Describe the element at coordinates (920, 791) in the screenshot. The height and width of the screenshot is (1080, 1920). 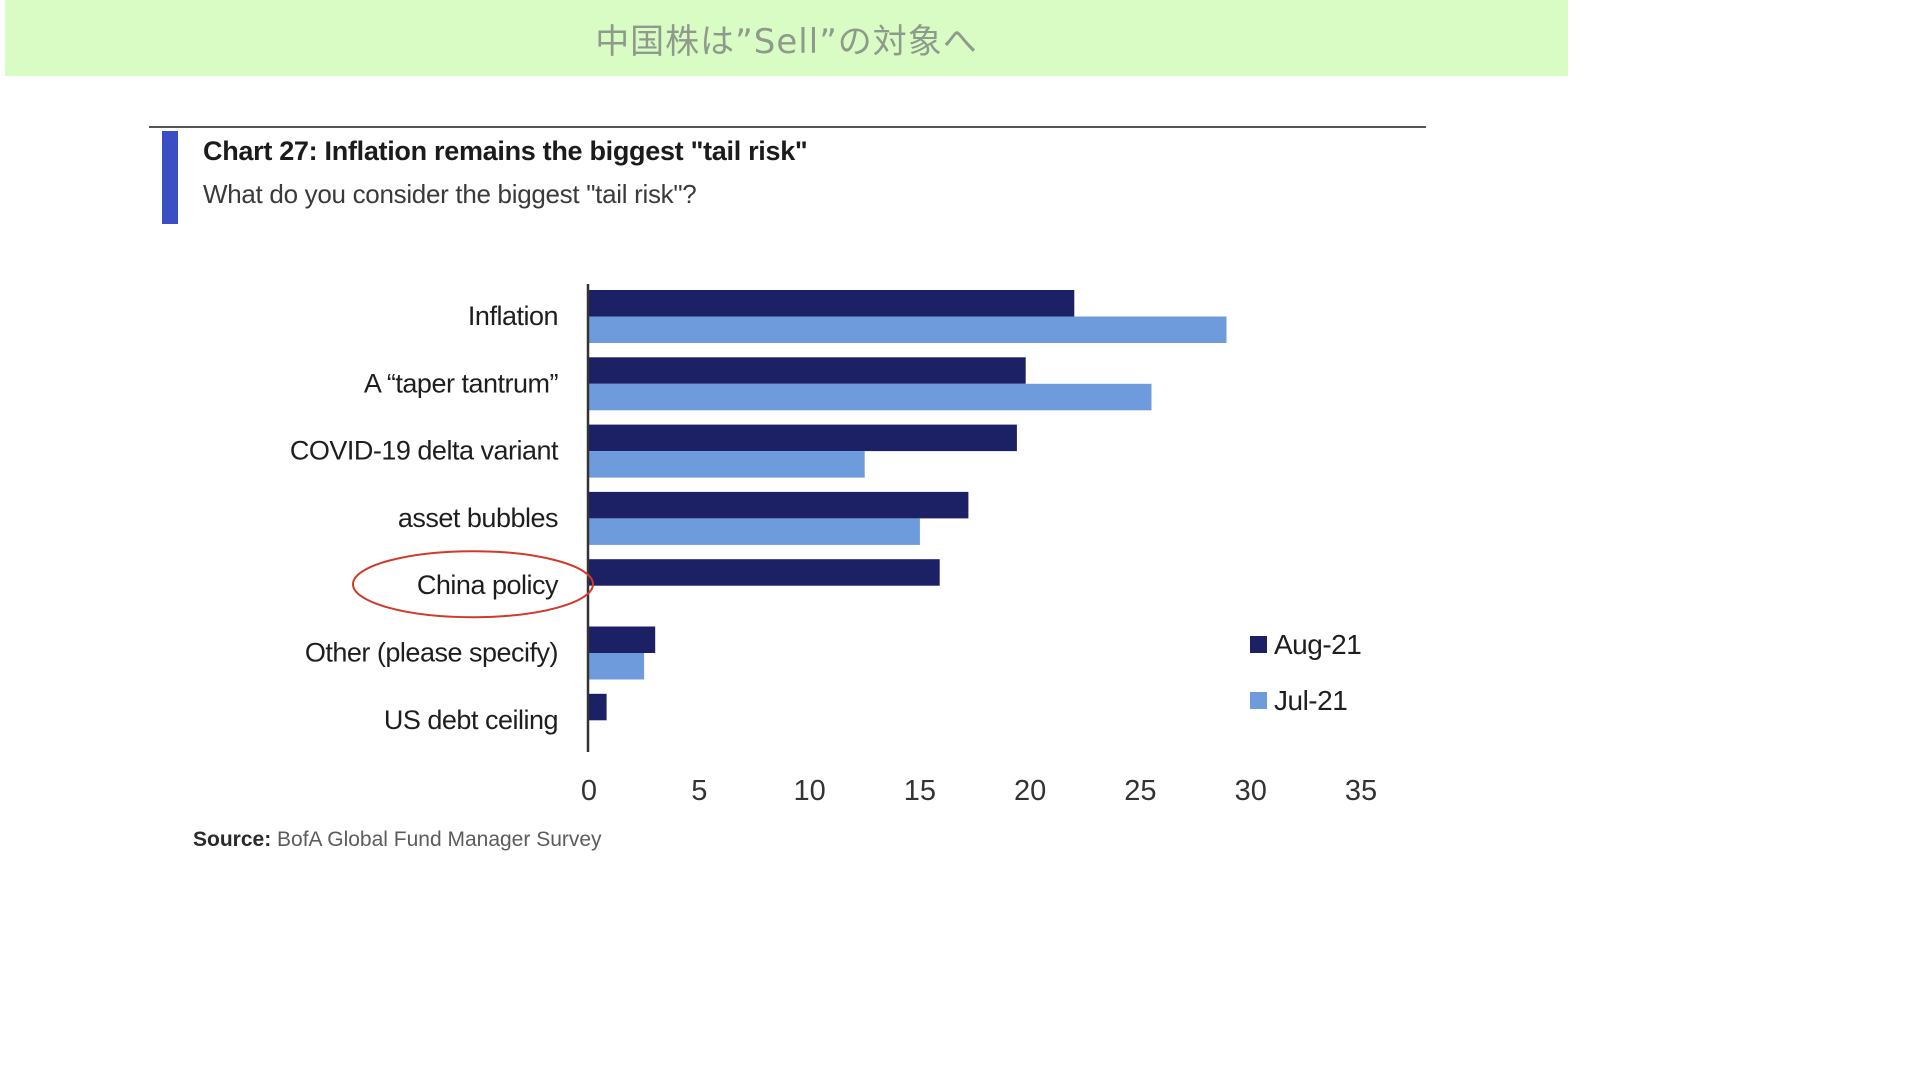
I see `x-tick-label-3: 15` at that location.